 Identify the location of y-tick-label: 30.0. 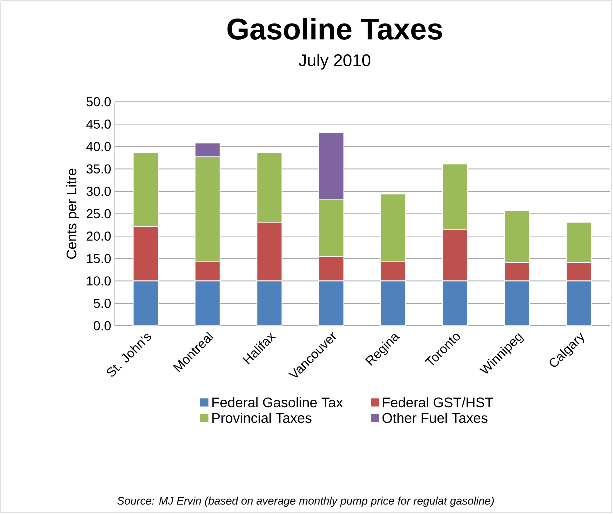
(98, 191).